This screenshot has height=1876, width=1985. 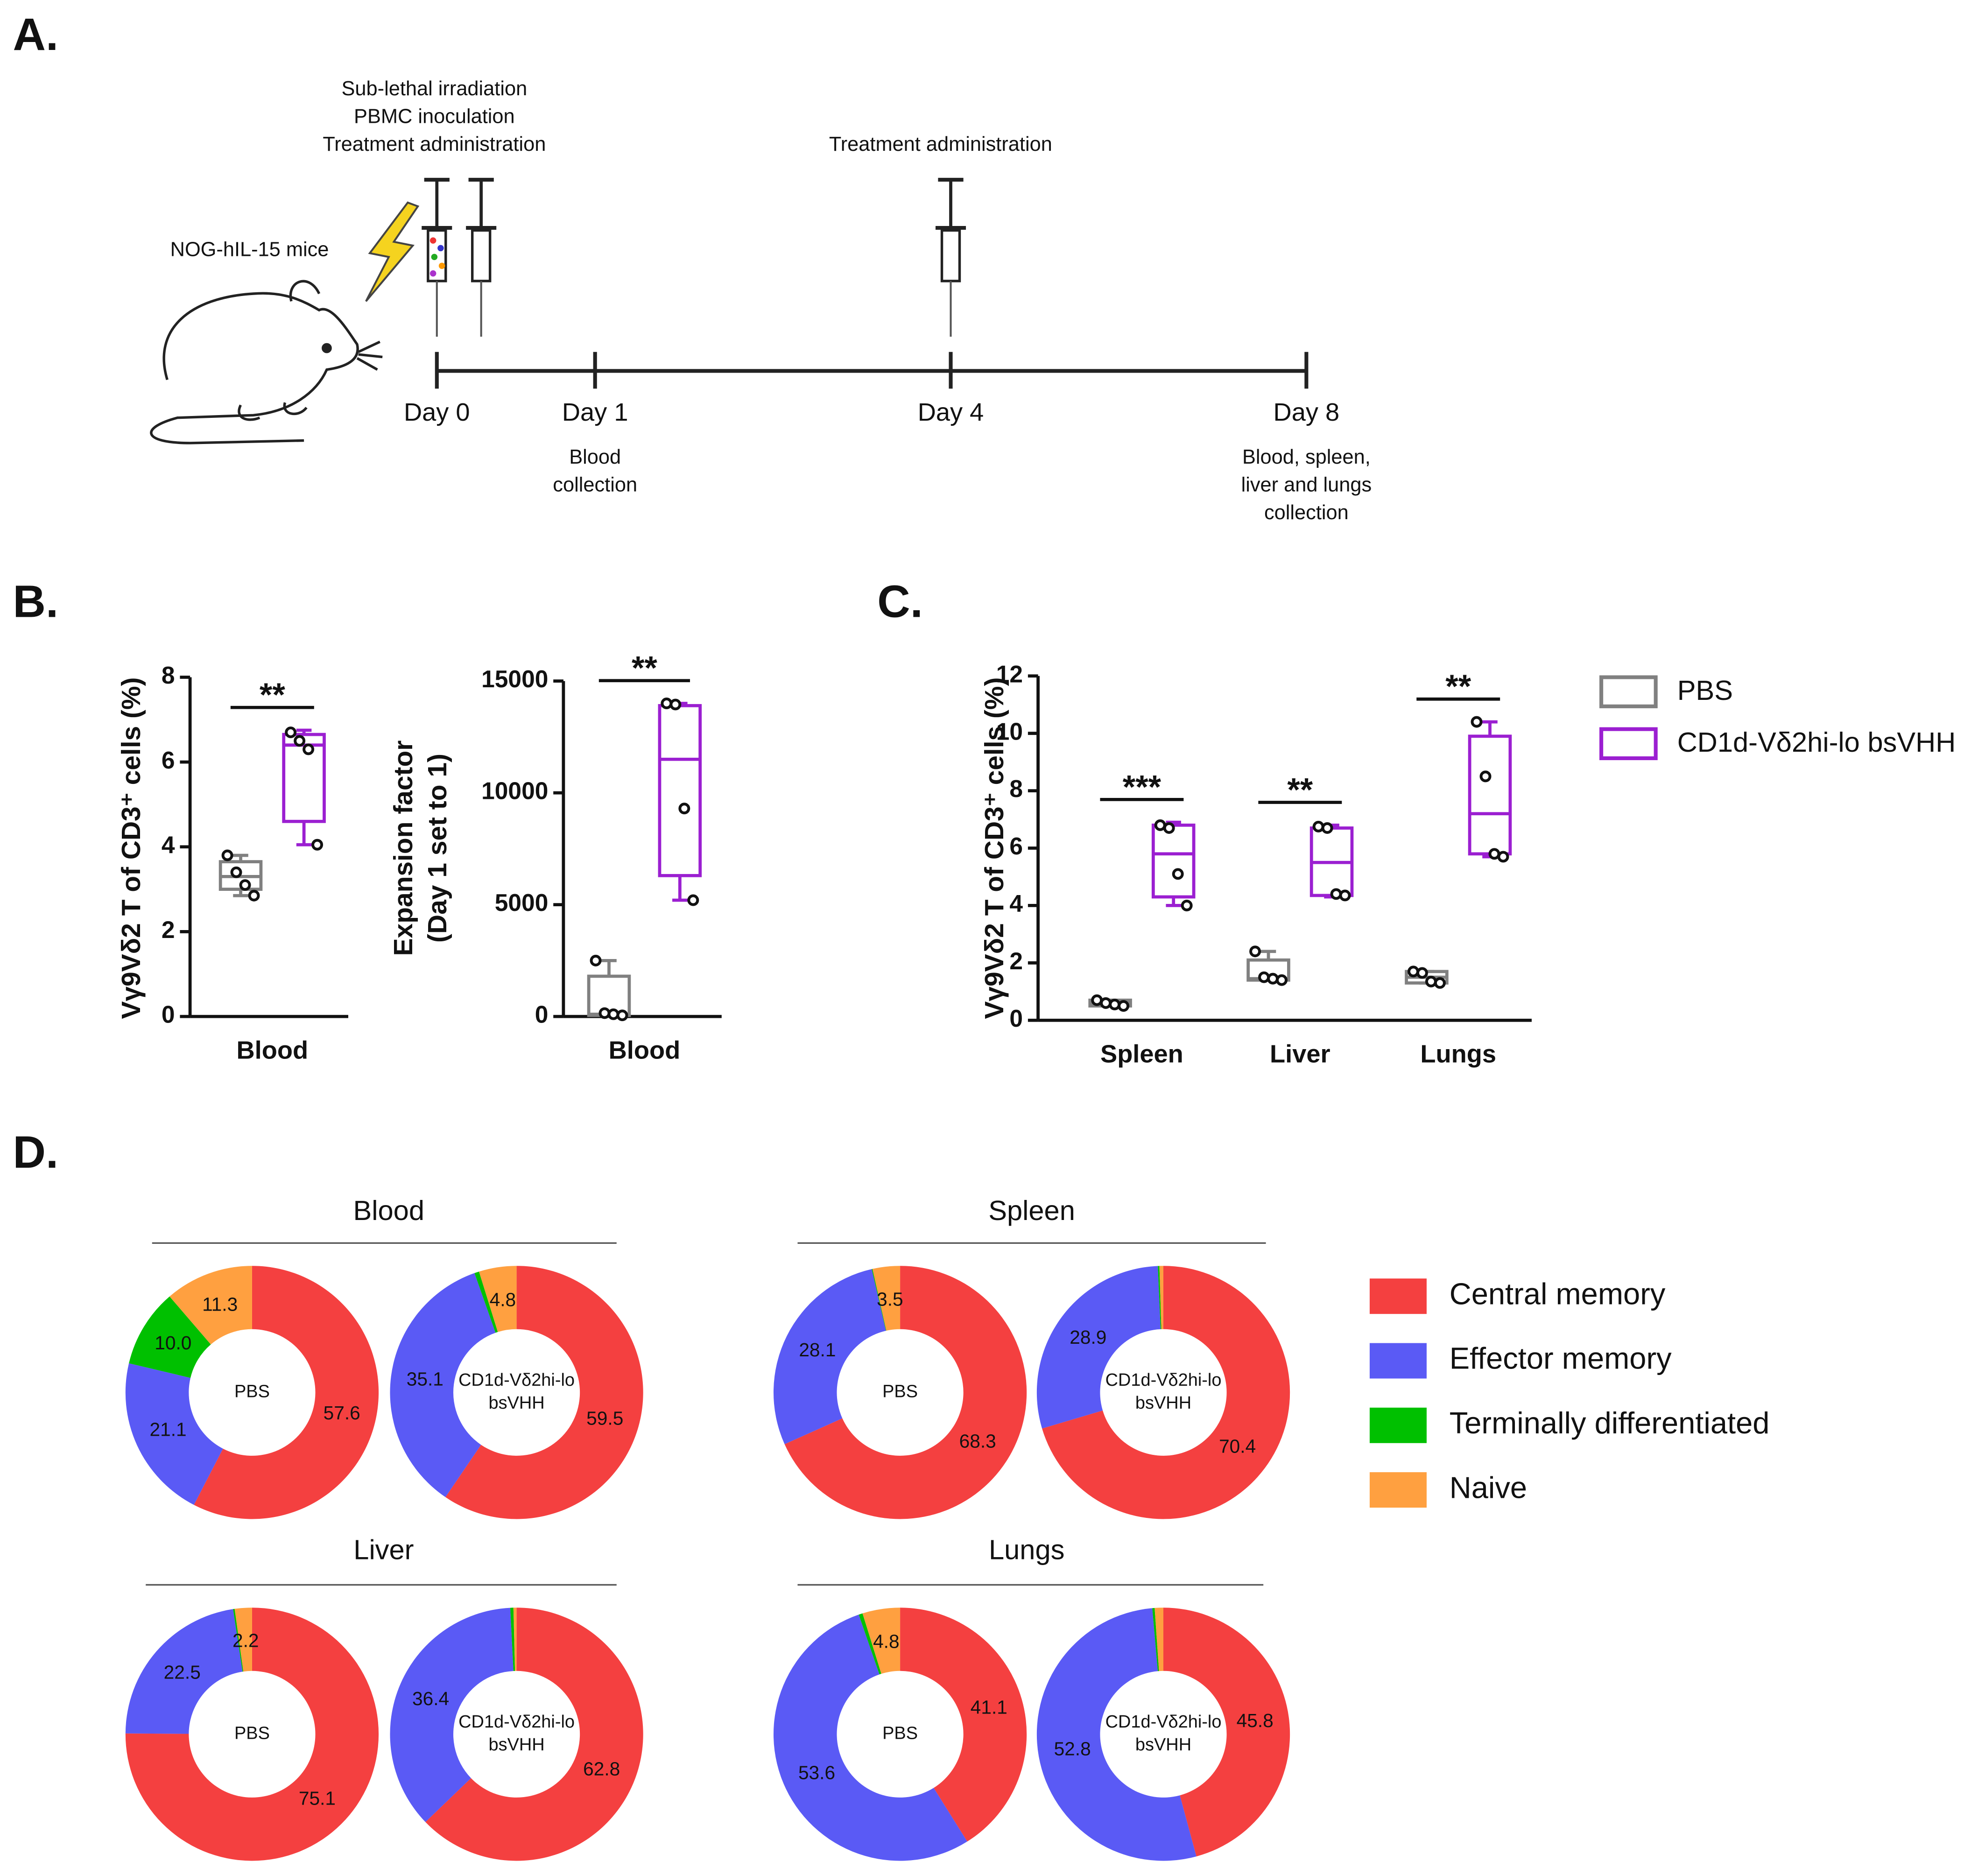 I want to click on value-label: 57.6, so click(x=342, y=1413).